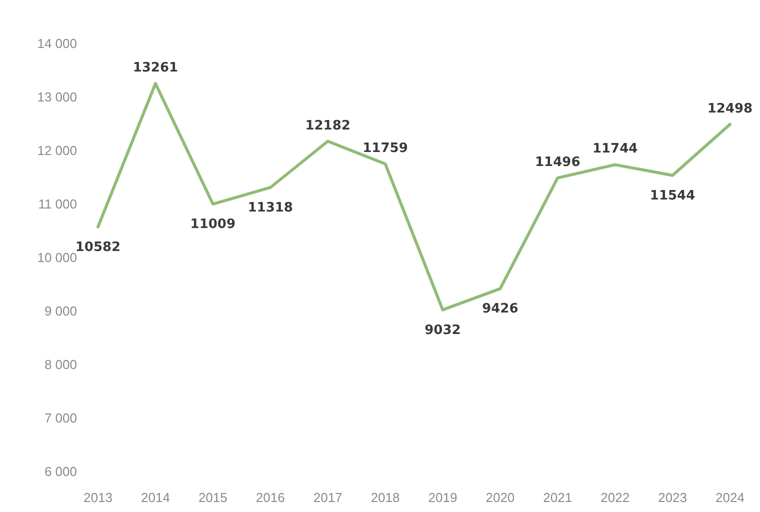 The image size is (760, 512). I want to click on data-label: 12182, so click(327, 126).